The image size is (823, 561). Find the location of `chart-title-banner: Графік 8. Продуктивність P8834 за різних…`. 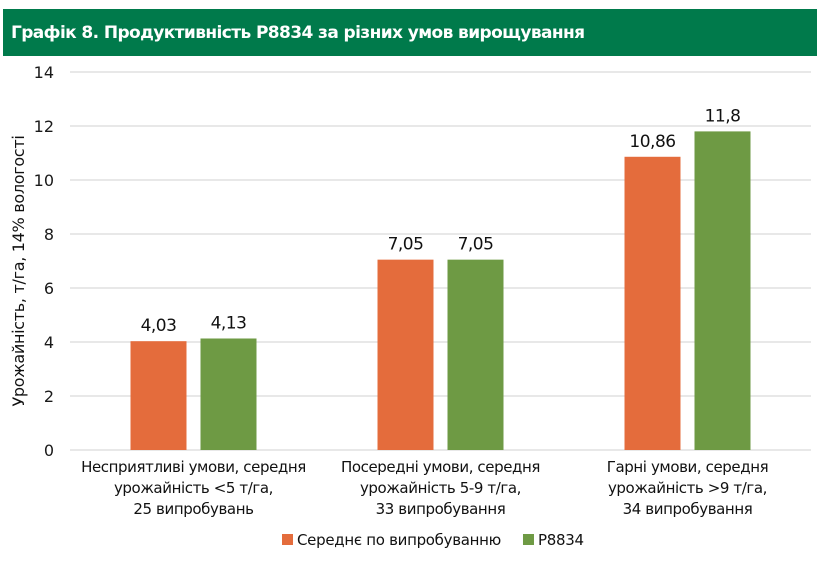

chart-title-banner: Графік 8. Продуктивність P8834 за різних… is located at coordinates (410, 32).